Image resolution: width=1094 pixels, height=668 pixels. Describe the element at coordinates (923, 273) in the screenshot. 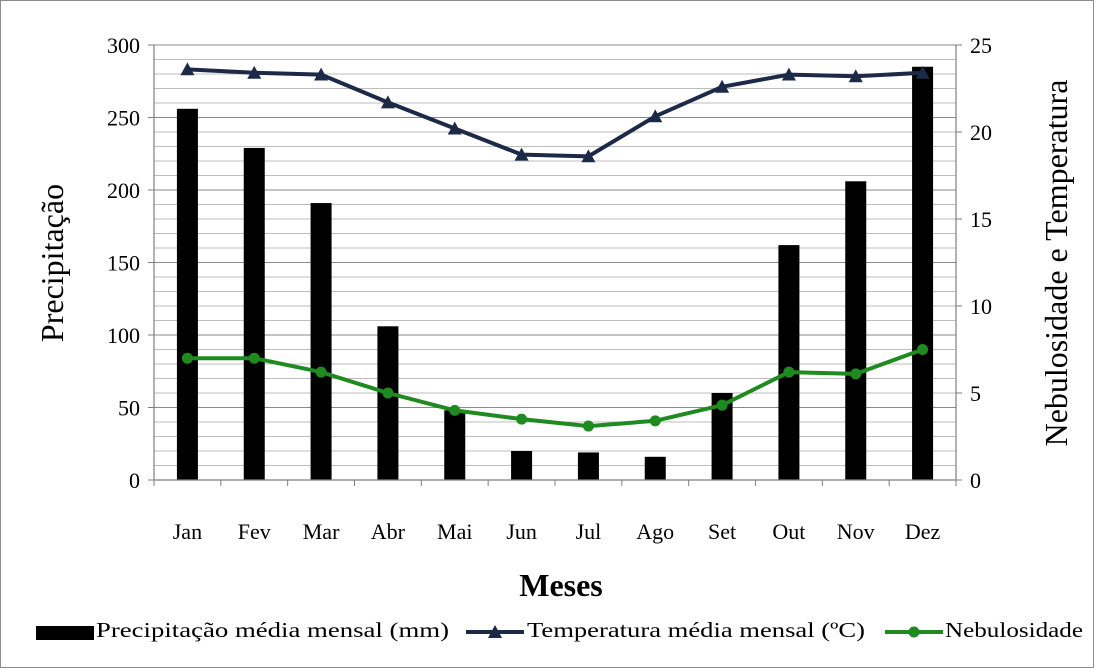

I see `bar-dez` at that location.